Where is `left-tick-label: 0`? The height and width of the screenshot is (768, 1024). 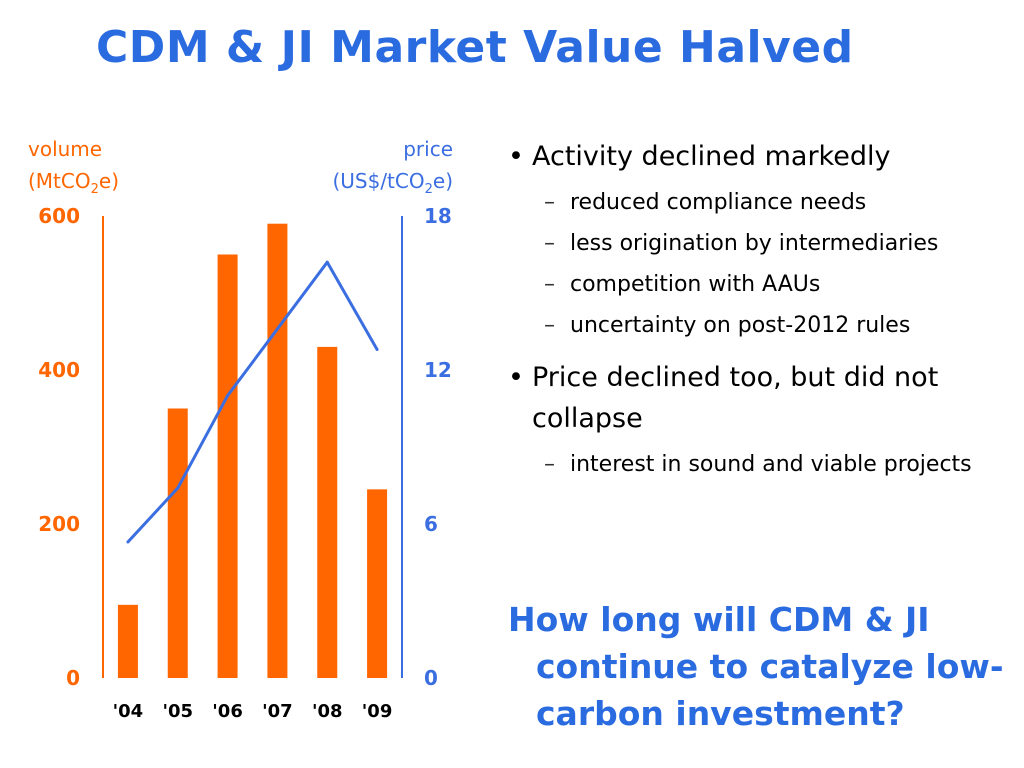
left-tick-label: 0 is located at coordinates (73, 678).